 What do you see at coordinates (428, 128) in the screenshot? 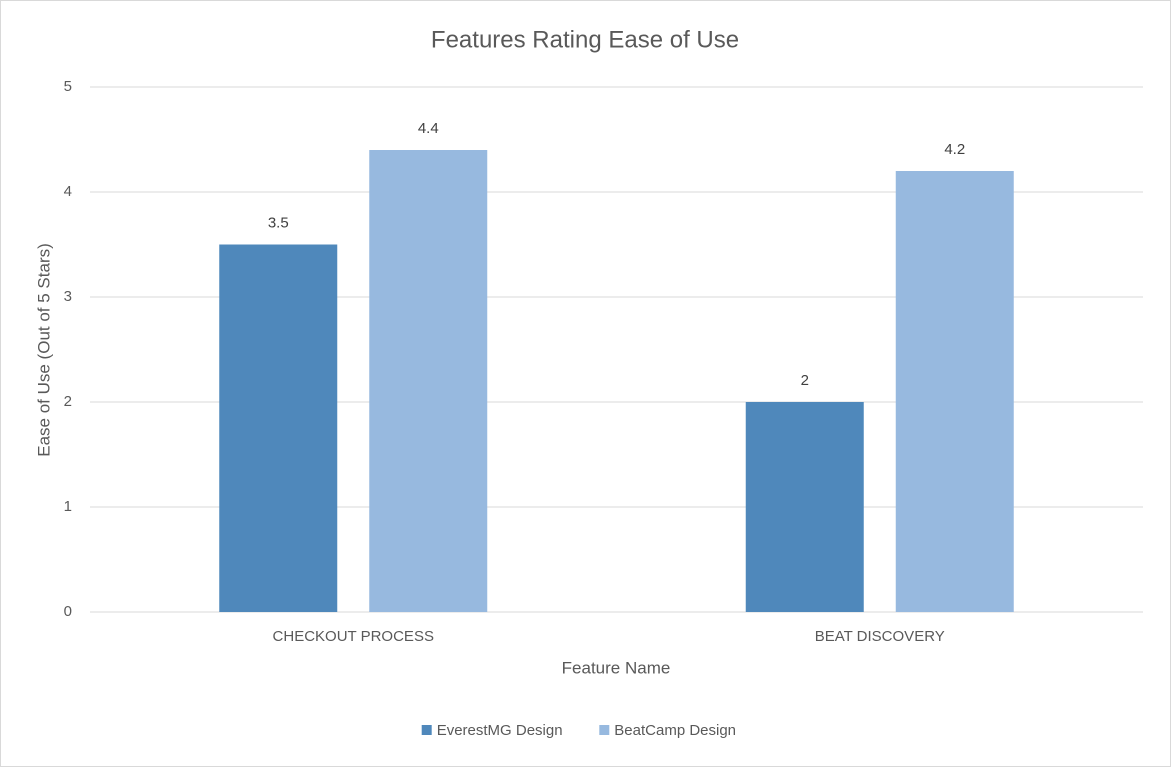
I see `data-label: 4.4` at bounding box center [428, 128].